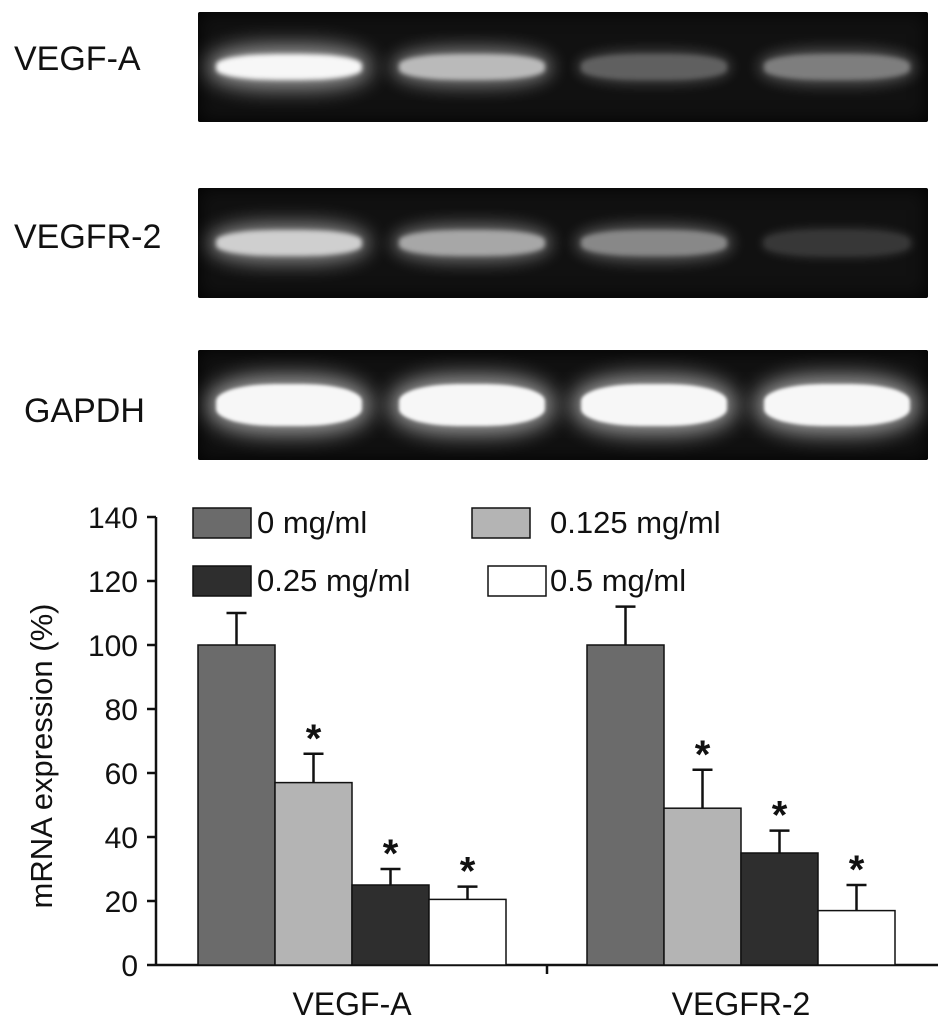 Image resolution: width=945 pixels, height=1028 pixels. What do you see at coordinates (563, 67) in the screenshot?
I see `gel-band-row-vegfa` at bounding box center [563, 67].